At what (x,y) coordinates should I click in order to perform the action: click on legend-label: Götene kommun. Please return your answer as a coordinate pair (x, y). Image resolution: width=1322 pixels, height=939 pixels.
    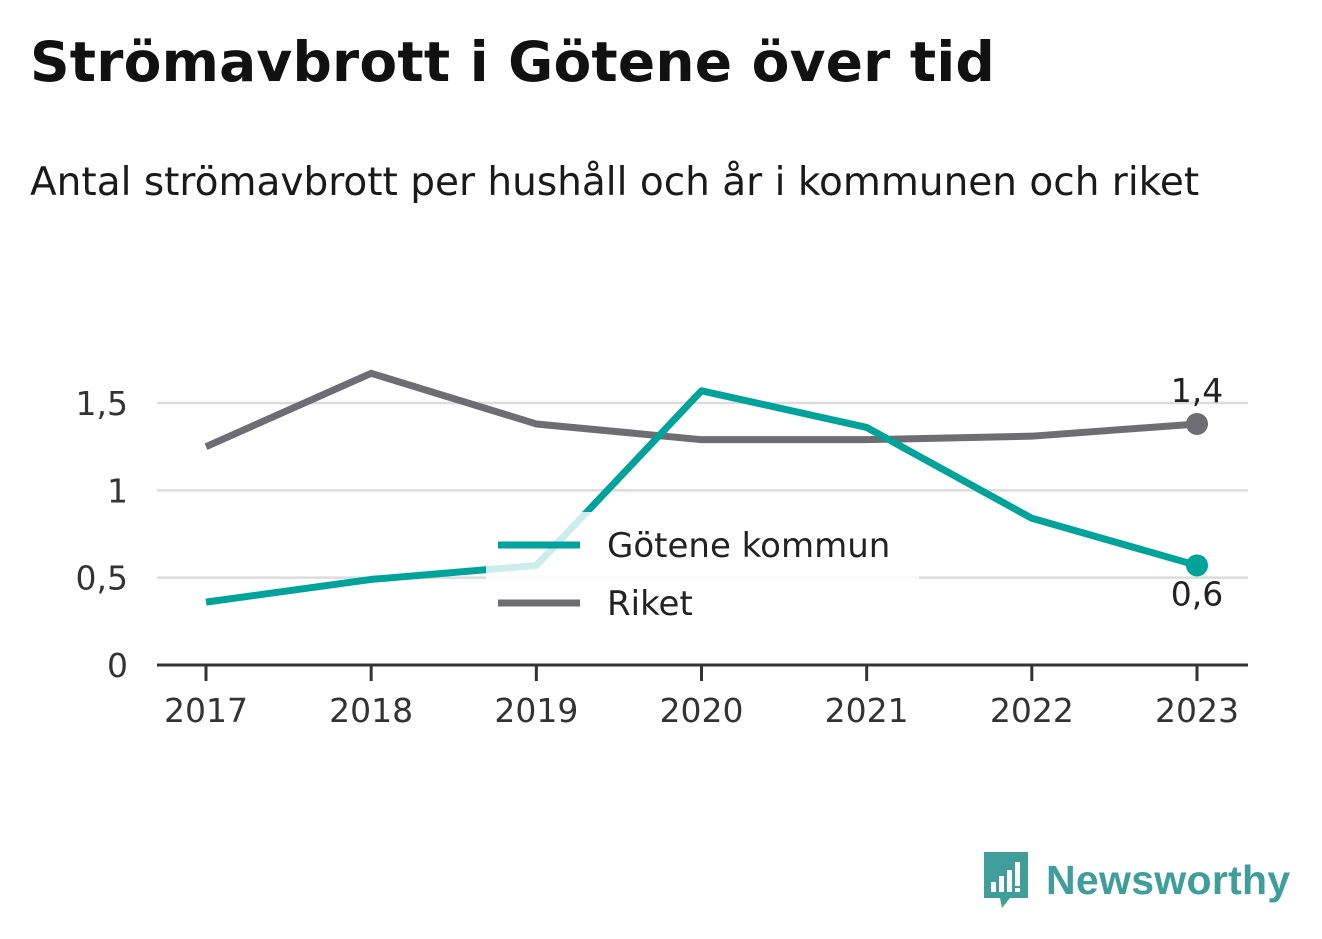
    Looking at the image, I should click on (748, 546).